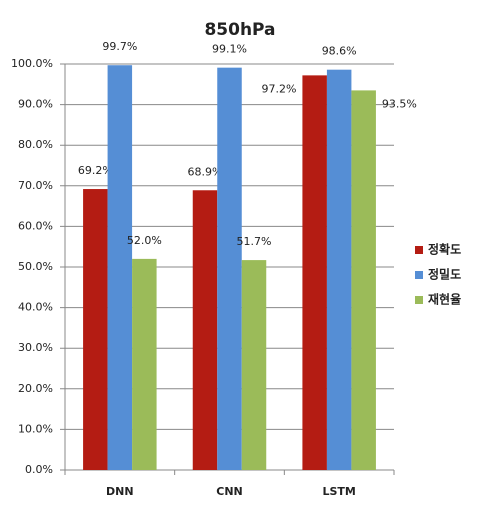  What do you see at coordinates (144, 240) in the screenshot?
I see `value-label: 52.0%` at bounding box center [144, 240].